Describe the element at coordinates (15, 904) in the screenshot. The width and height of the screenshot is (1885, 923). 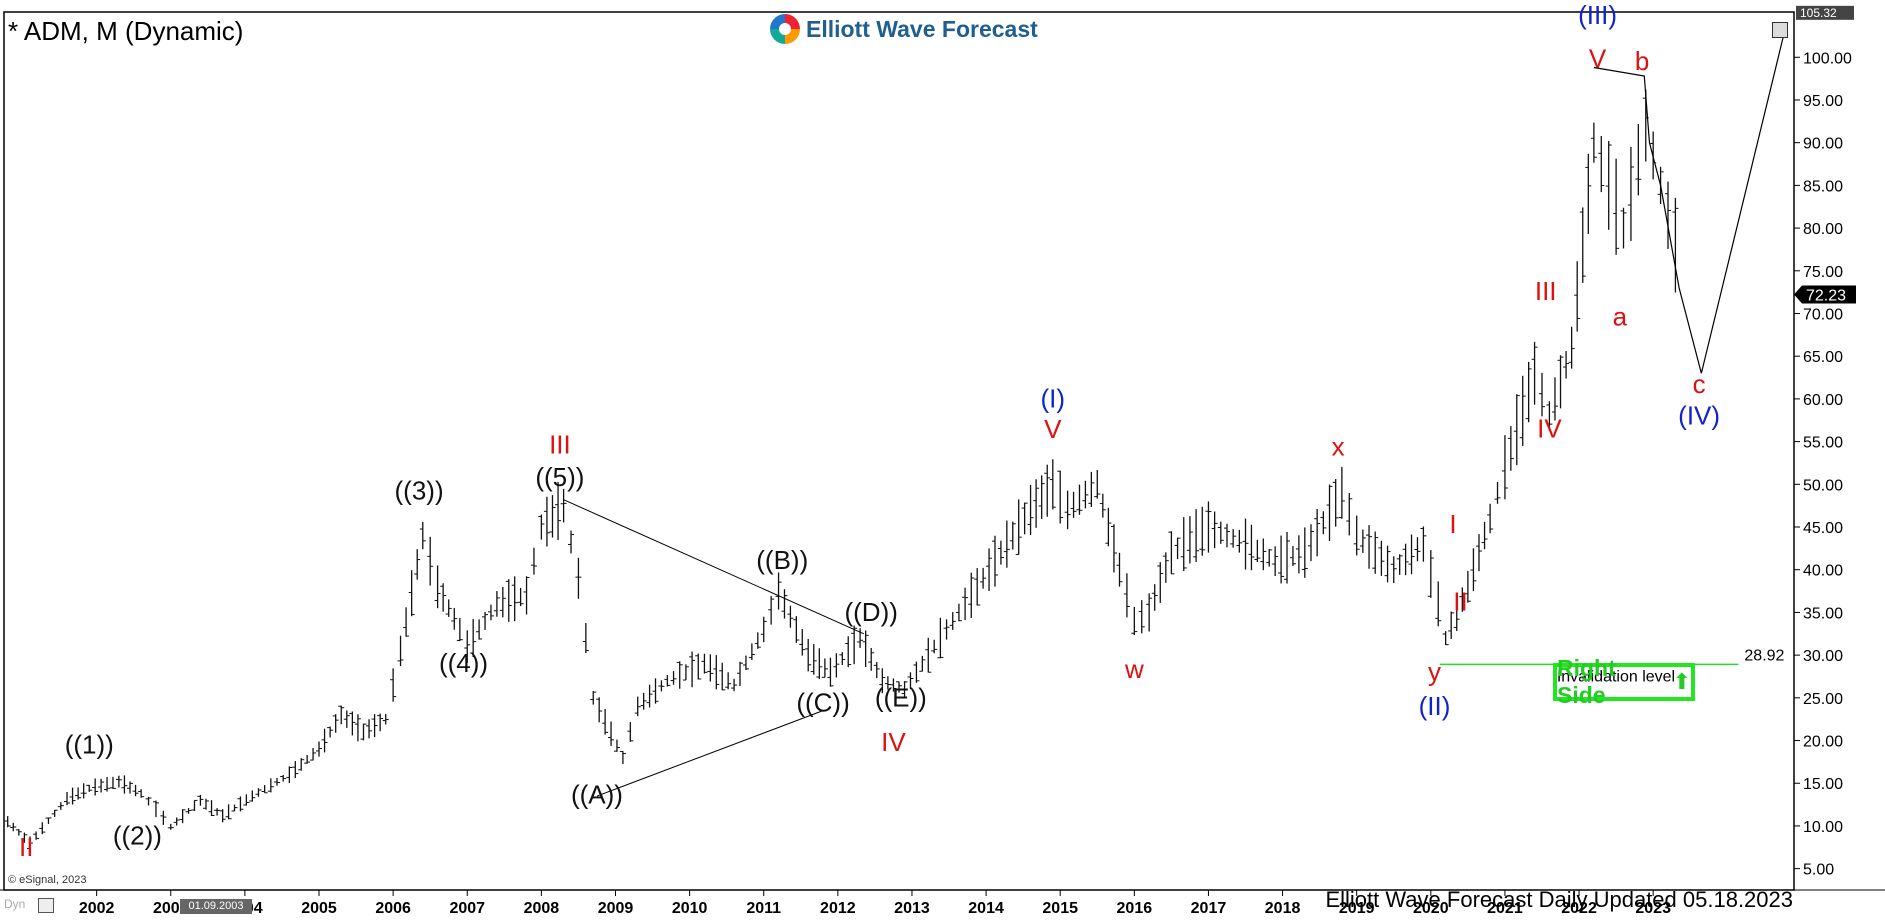
I see `dyn-label: Dyn` at that location.